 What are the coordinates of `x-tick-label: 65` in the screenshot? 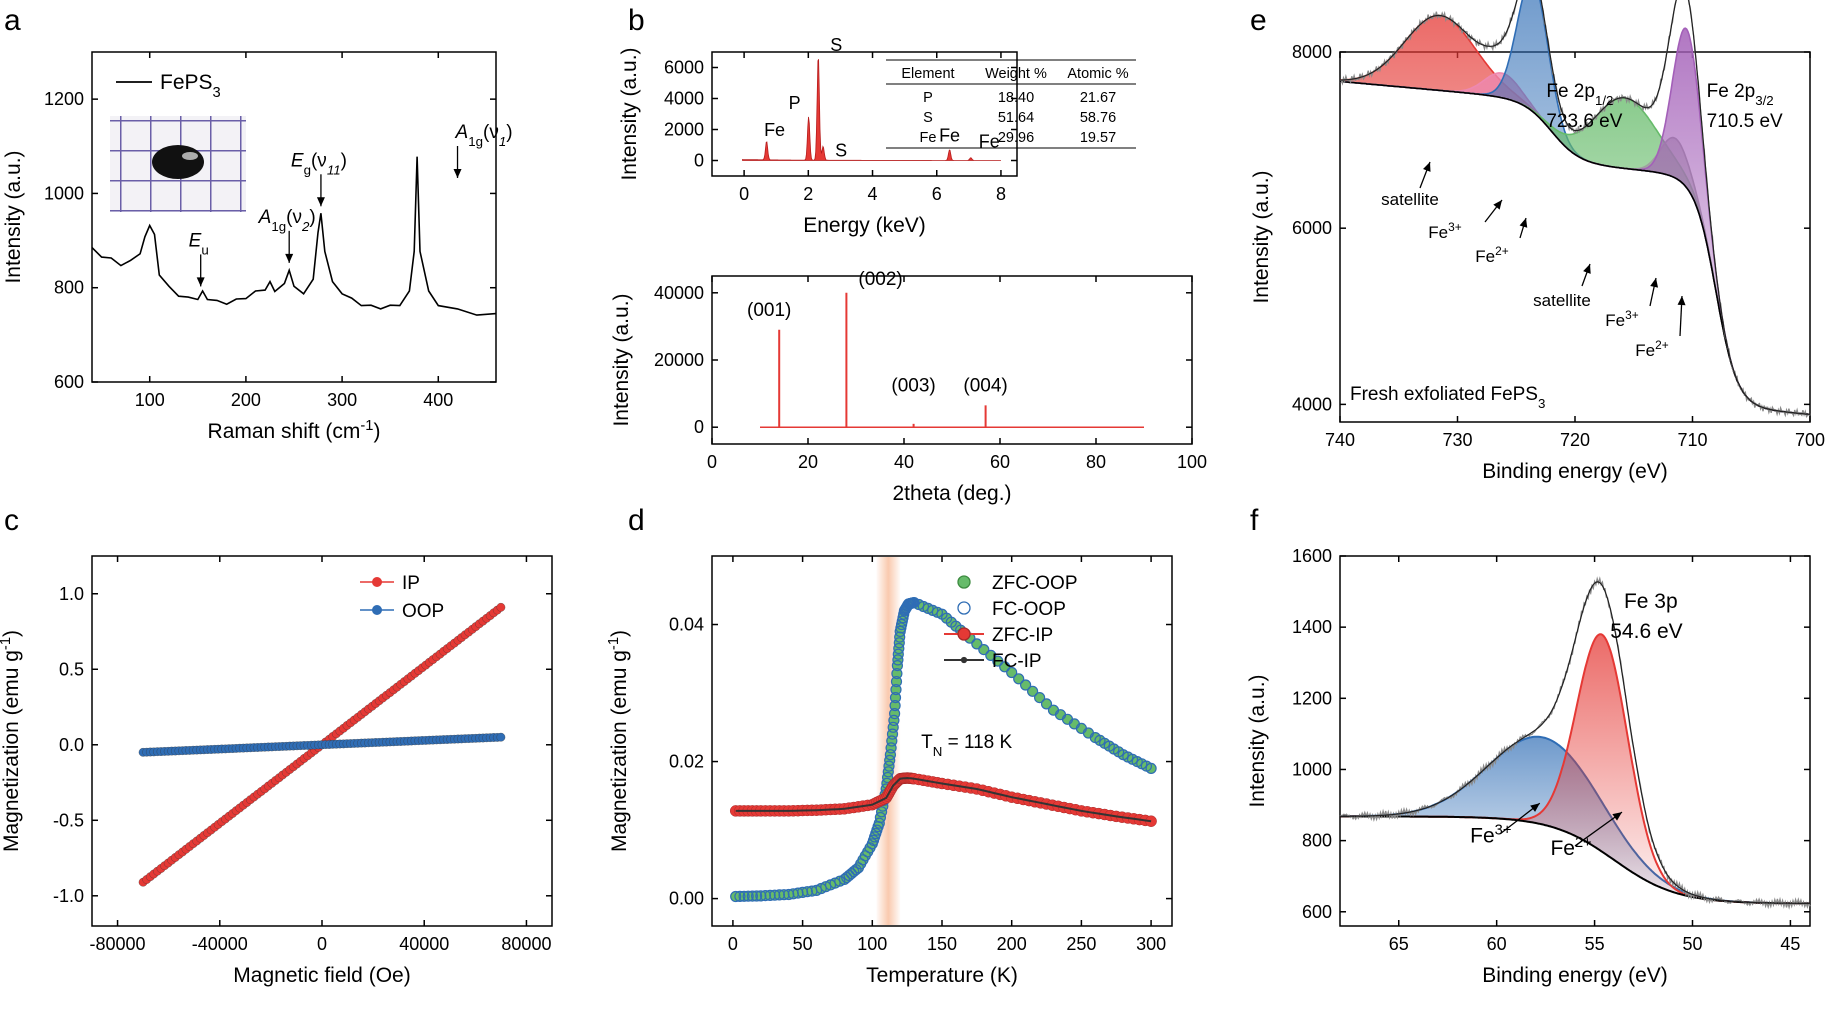 It's located at (1399, 944).